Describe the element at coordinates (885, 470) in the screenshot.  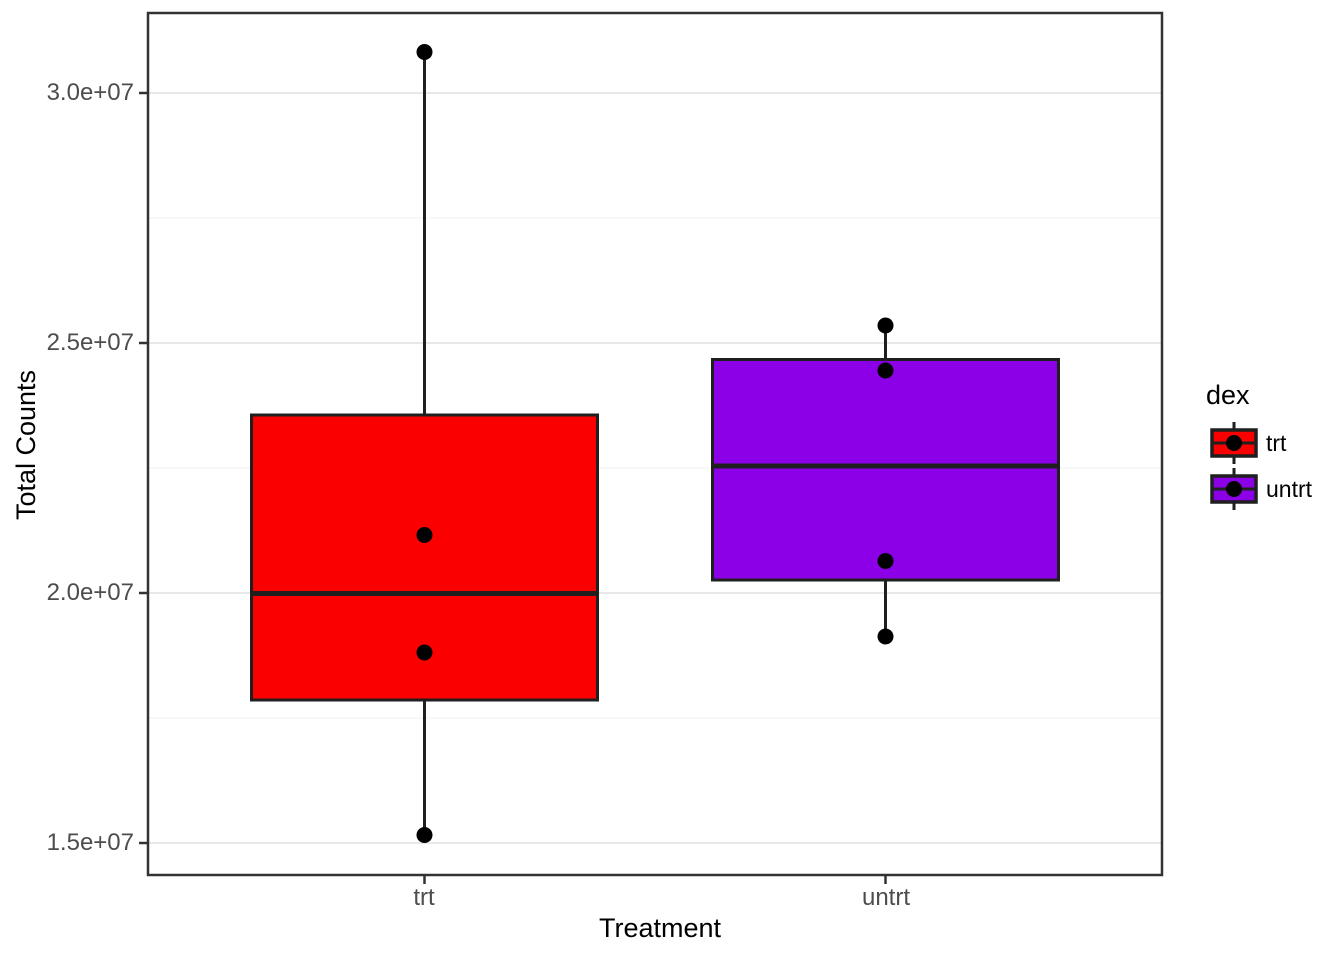
I see `box-untrt` at that location.